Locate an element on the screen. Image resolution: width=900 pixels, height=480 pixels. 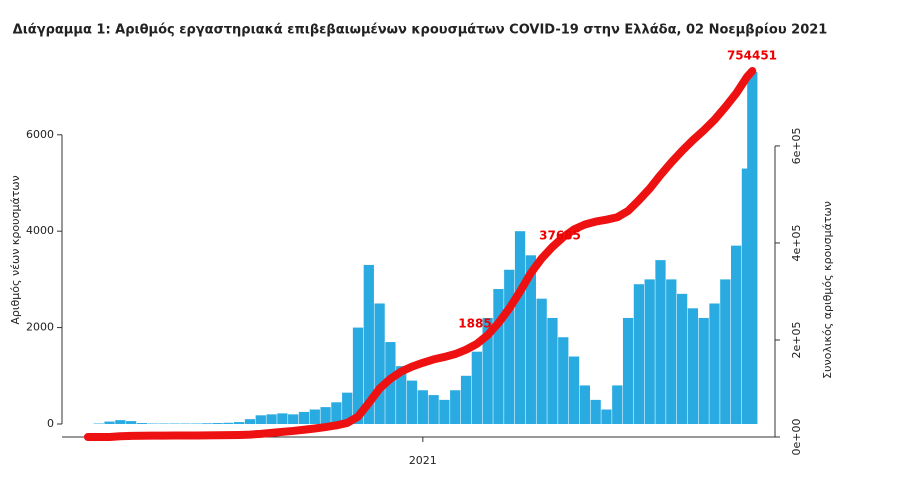
annotation: 1885 is located at coordinates (474, 324).